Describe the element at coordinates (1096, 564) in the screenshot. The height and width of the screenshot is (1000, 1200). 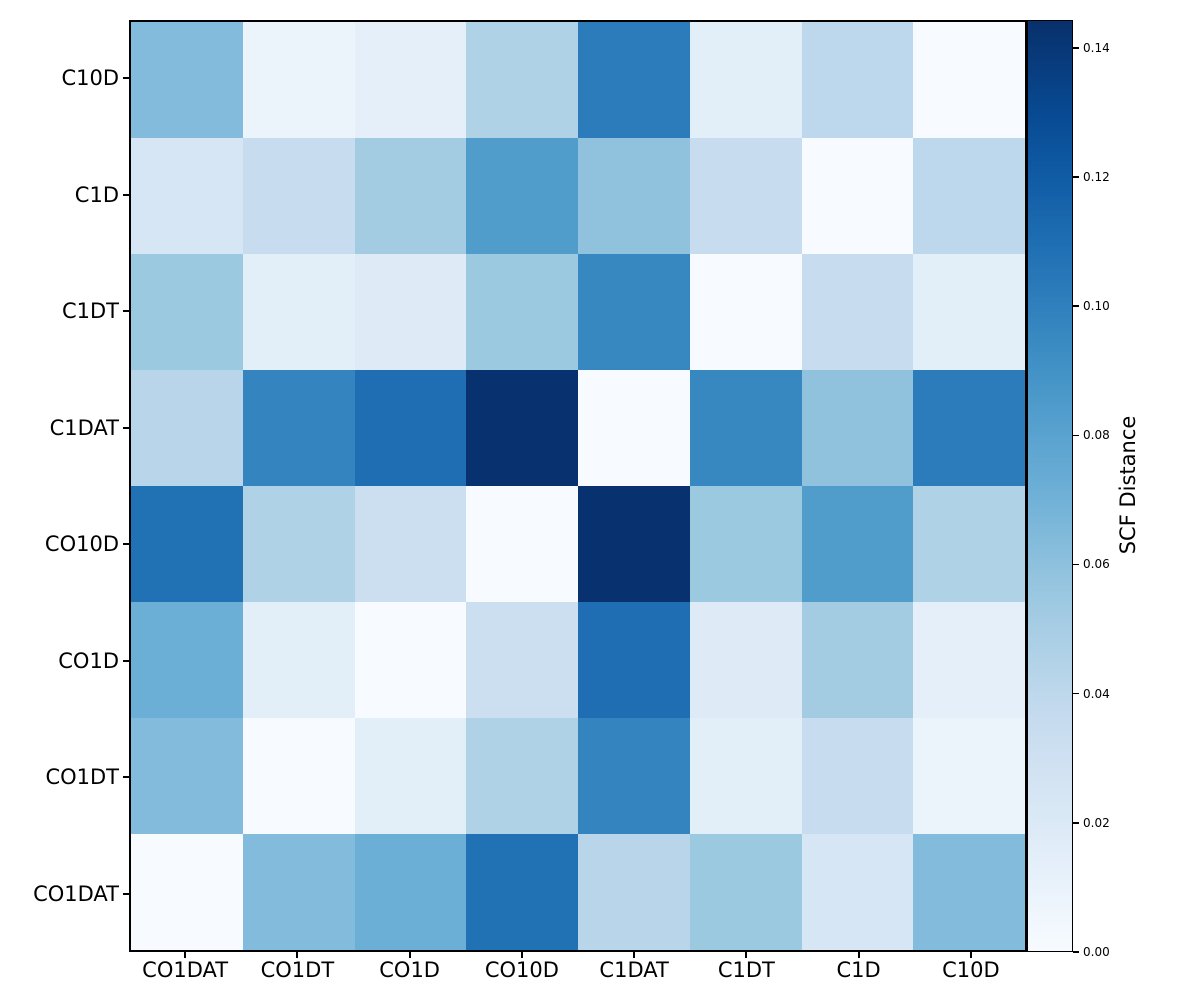
I see `colorbar-tick-label: 0.06` at that location.